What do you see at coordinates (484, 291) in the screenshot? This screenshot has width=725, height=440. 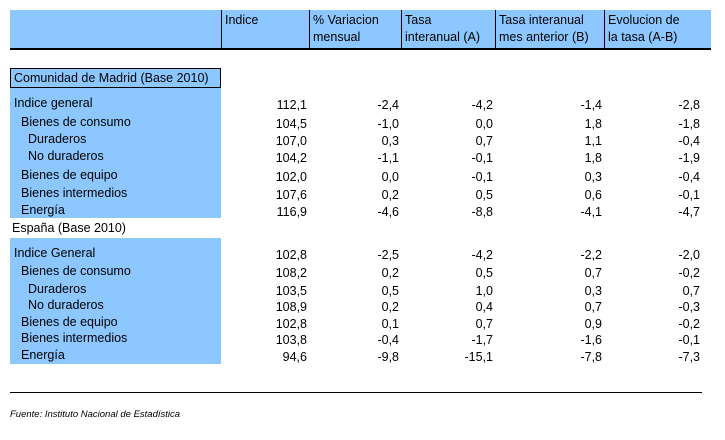 I see `table-cell: 1,0` at bounding box center [484, 291].